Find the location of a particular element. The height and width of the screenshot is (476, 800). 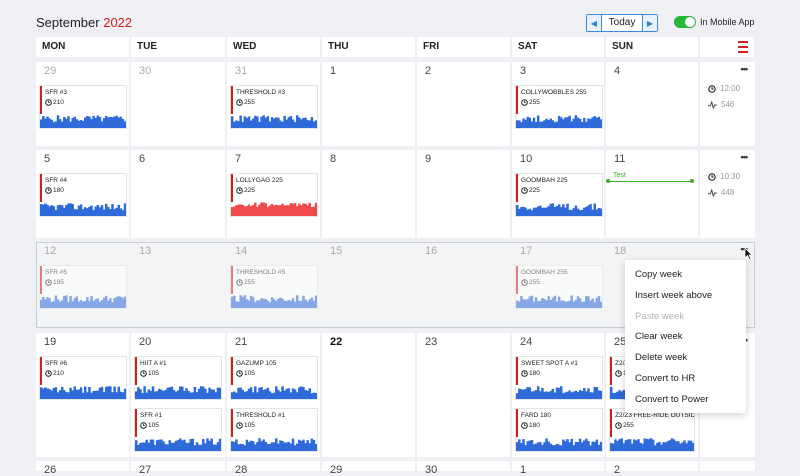

calendar-day-cell: 12 is located at coordinates (82, 285).